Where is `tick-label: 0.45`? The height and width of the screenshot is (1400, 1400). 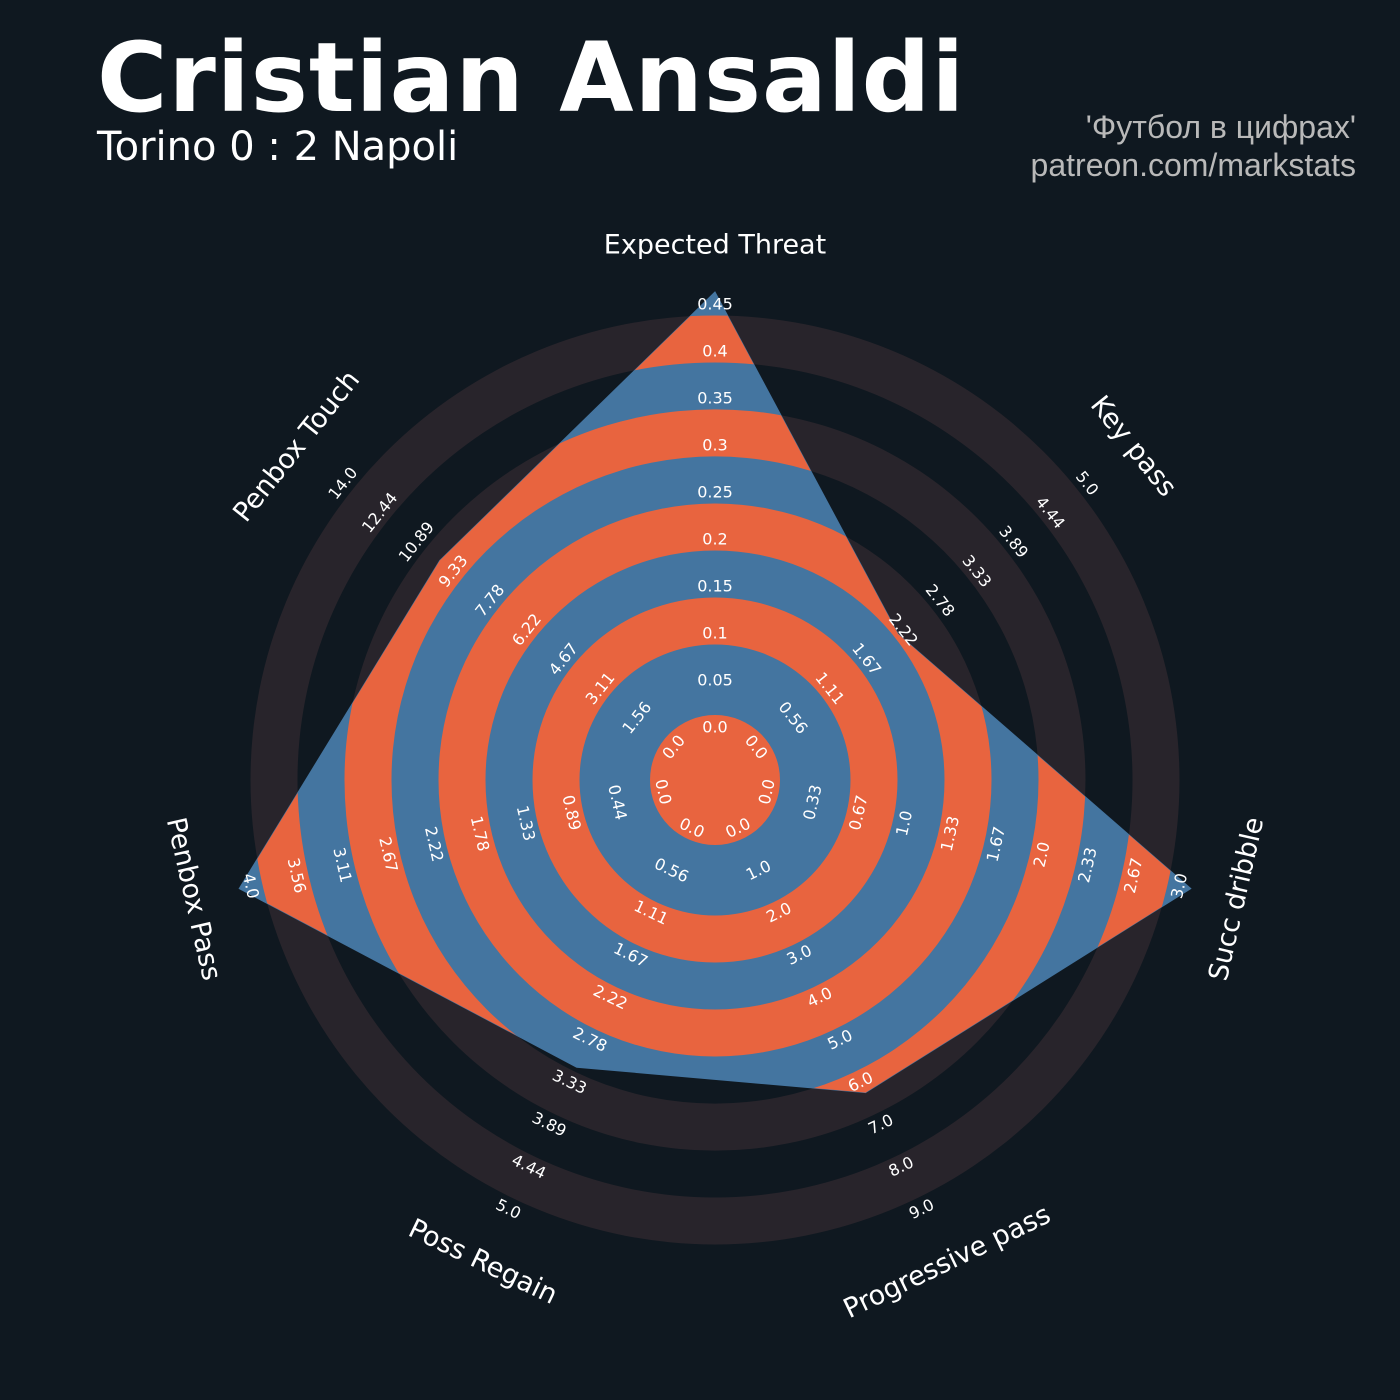 tick-label: 0.45 is located at coordinates (715, 304).